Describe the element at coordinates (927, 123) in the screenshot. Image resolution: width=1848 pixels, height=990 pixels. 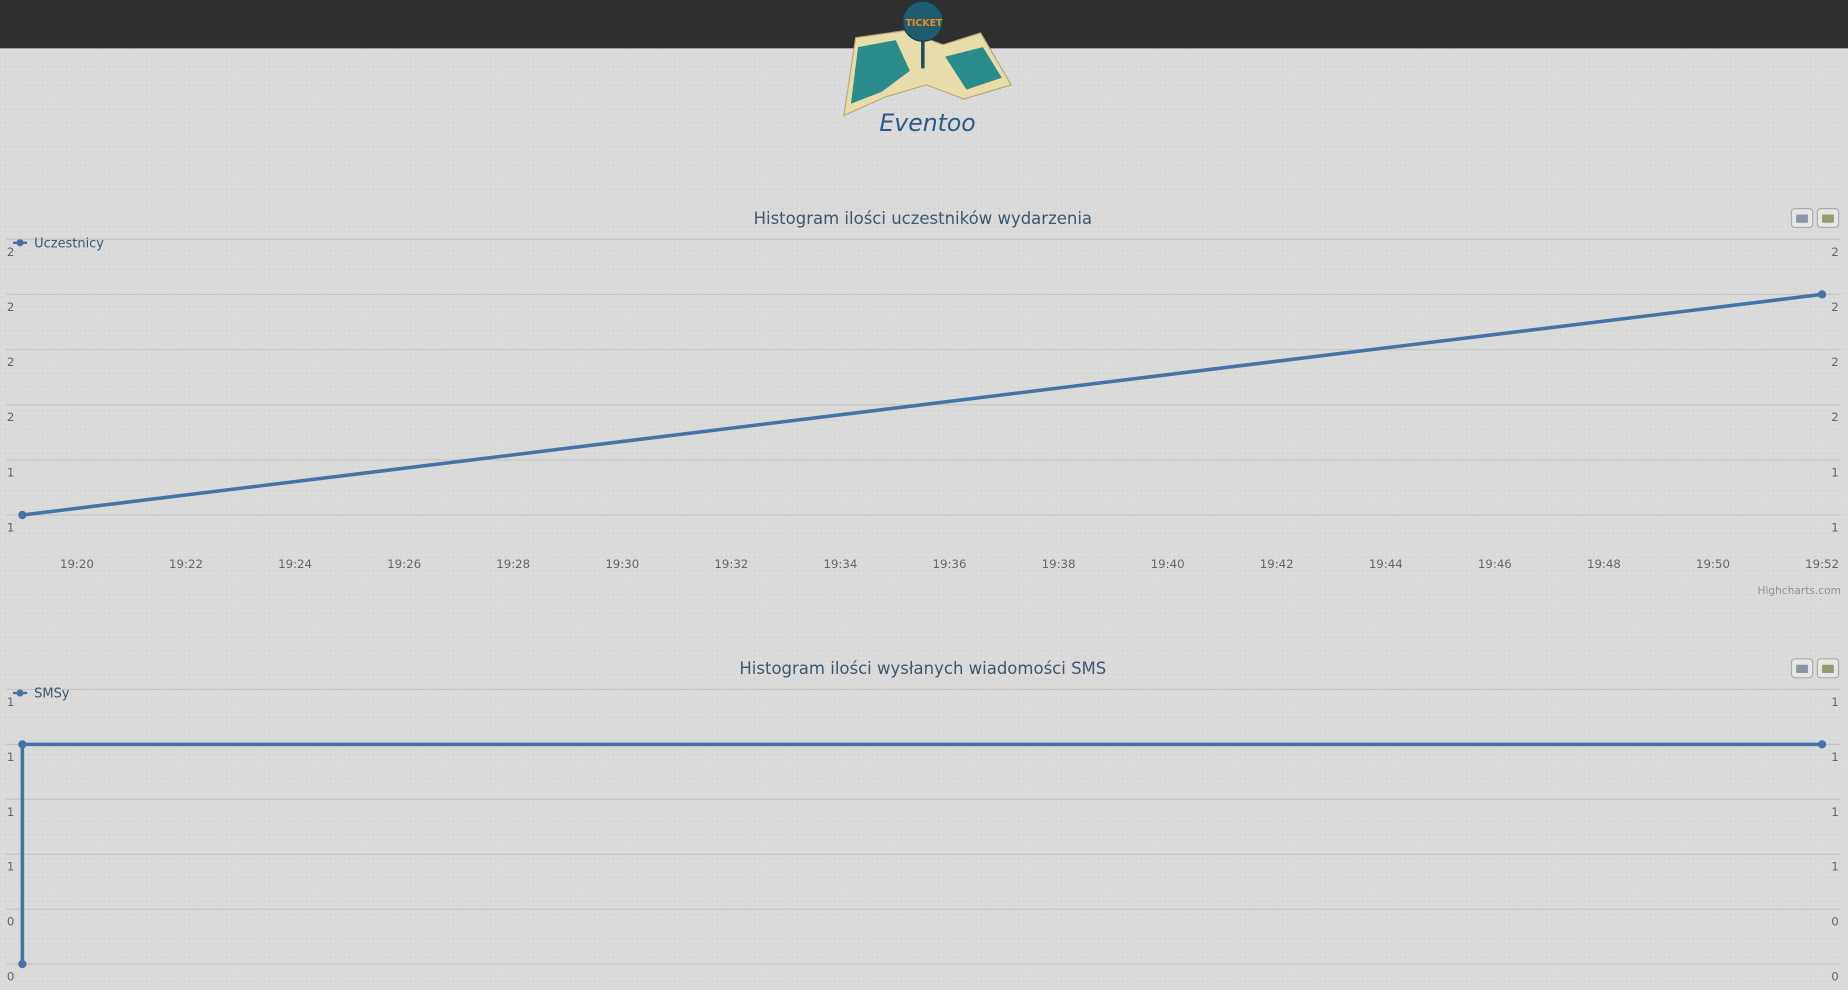
I see `logo-text: Eventoo` at that location.